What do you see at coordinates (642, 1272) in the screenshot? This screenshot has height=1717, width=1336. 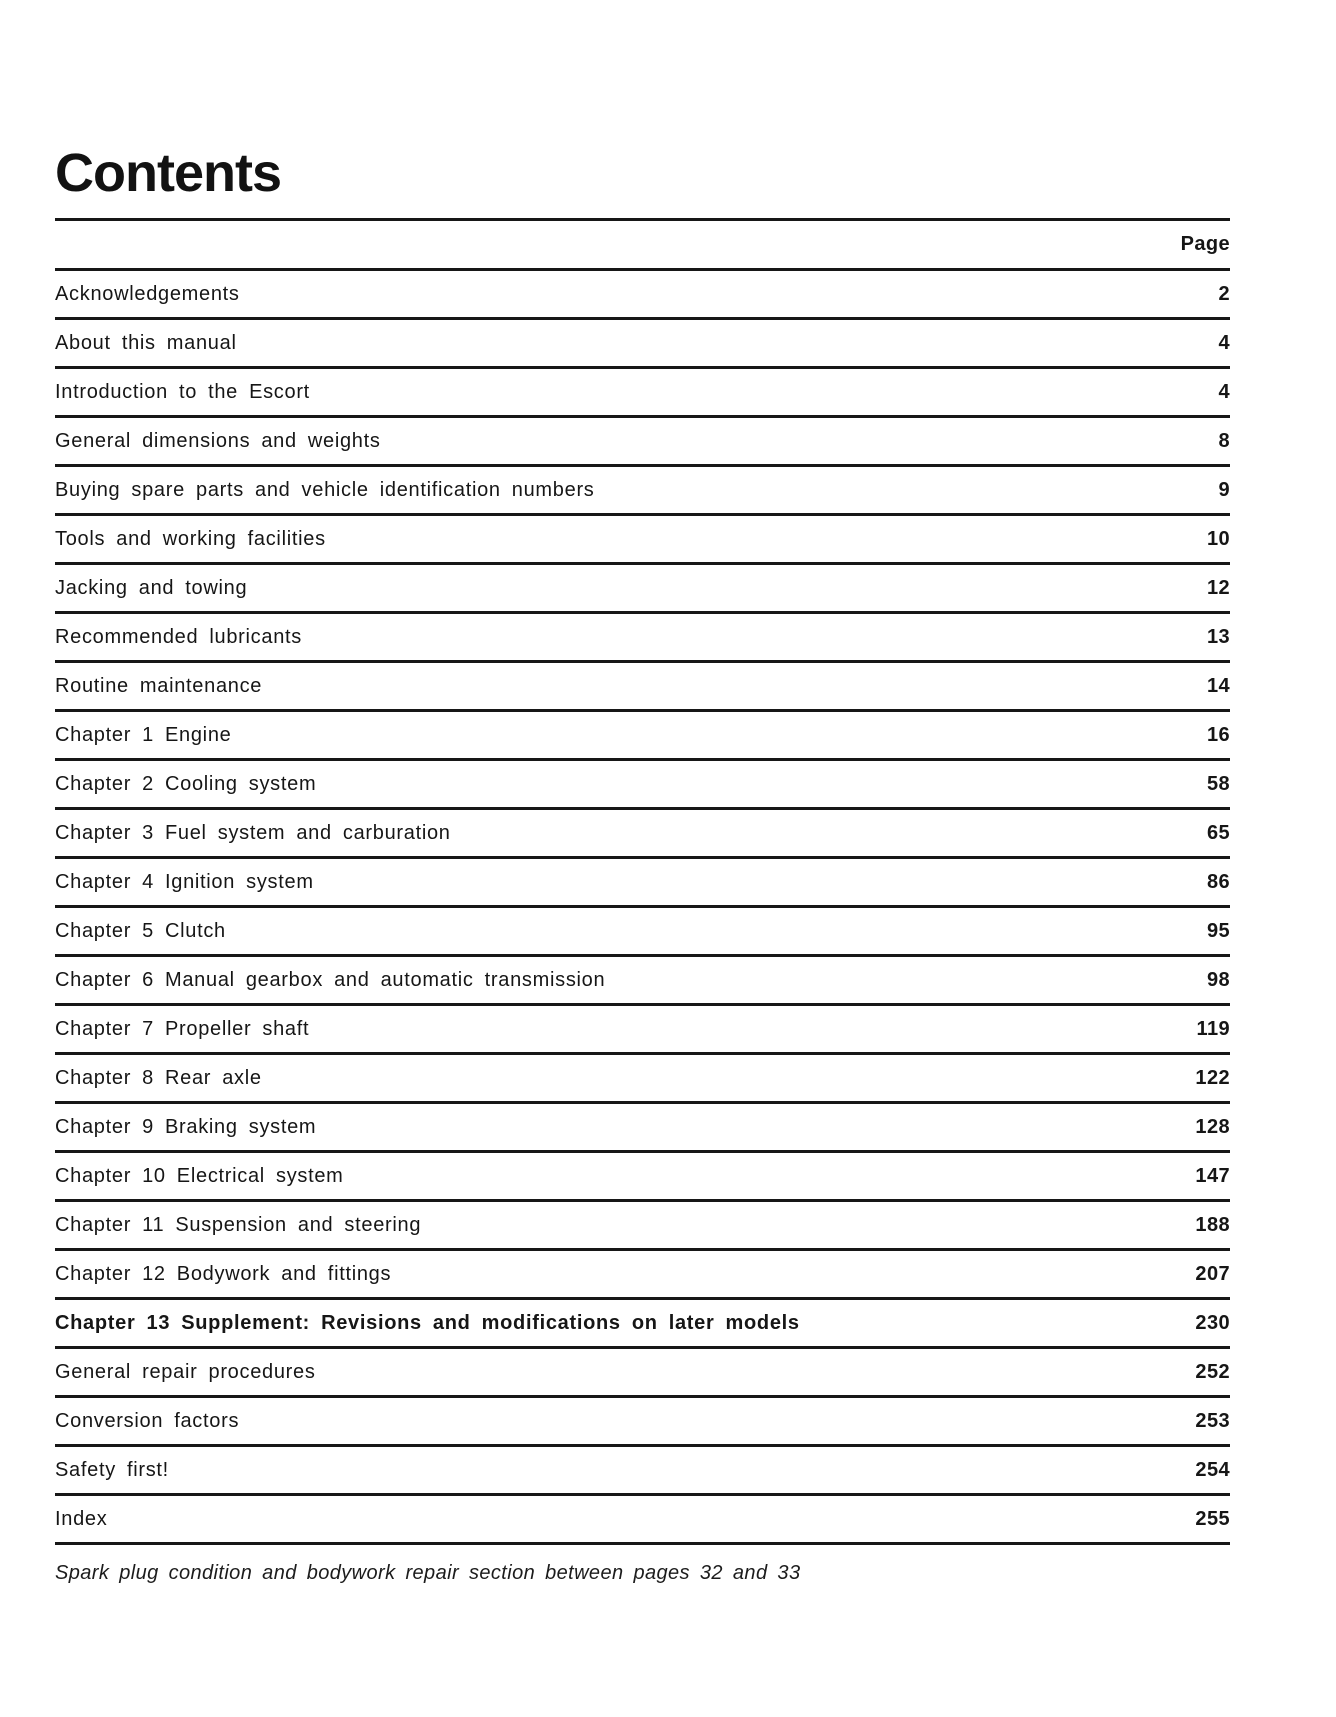 I see `toc-row: Chapter 12 Bodywork and fittings 207` at bounding box center [642, 1272].